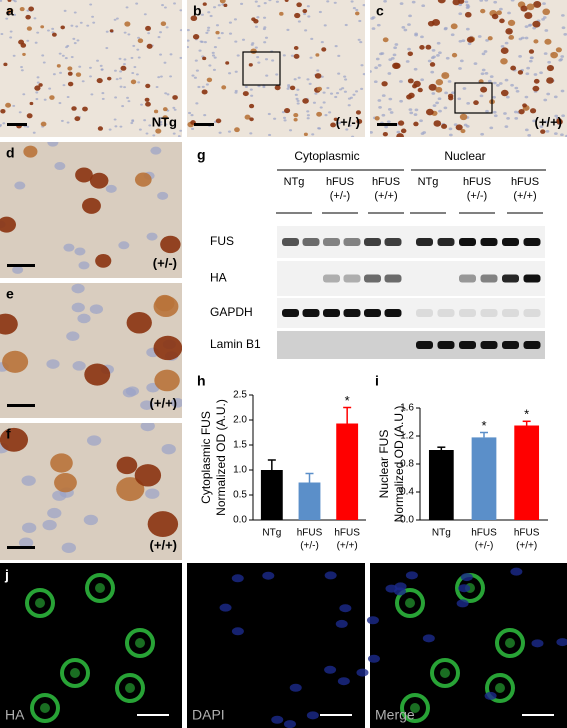  Describe the element at coordinates (240, 495) in the screenshot. I see `y-tick-label: 0.5` at that location.